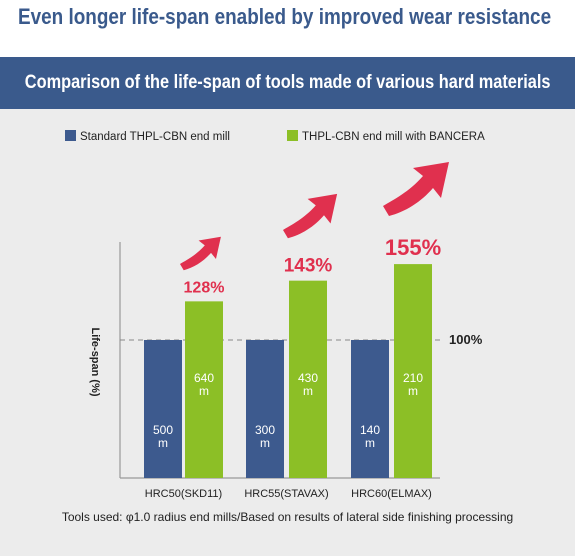 The width and height of the screenshot is (575, 556). I want to click on percent-annotation-3: 155%, so click(413, 247).